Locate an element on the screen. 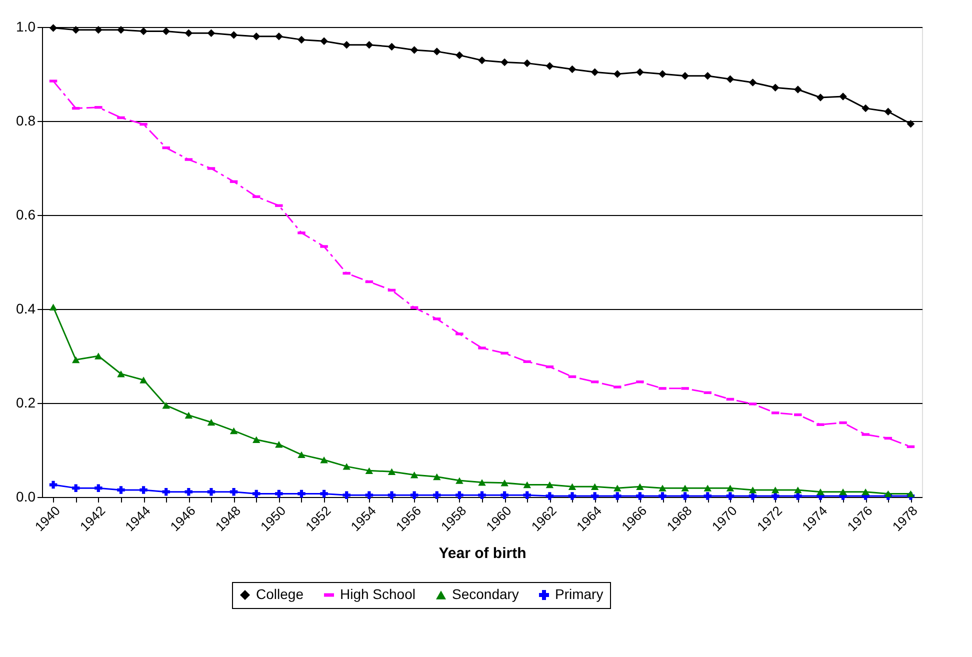 The image size is (972, 657). legend-label: Secondary is located at coordinates (485, 594).